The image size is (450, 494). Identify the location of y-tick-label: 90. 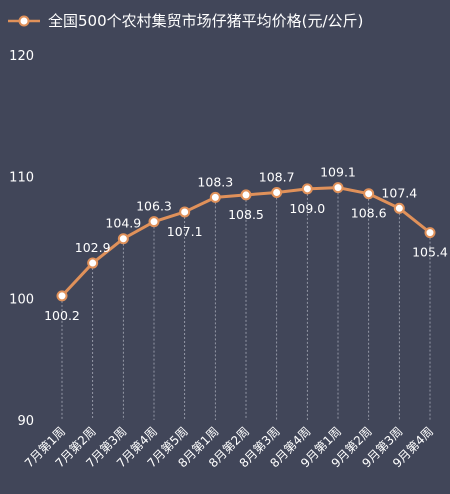
(25, 421).